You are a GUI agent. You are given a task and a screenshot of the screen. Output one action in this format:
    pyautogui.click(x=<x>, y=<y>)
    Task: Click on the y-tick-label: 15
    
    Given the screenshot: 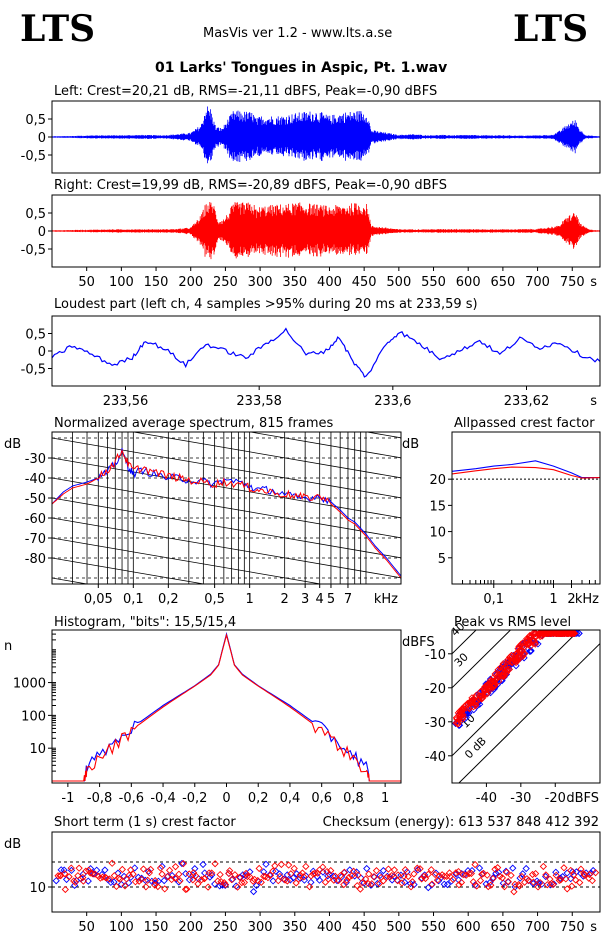 What is the action you would take?
    pyautogui.click(x=437, y=506)
    